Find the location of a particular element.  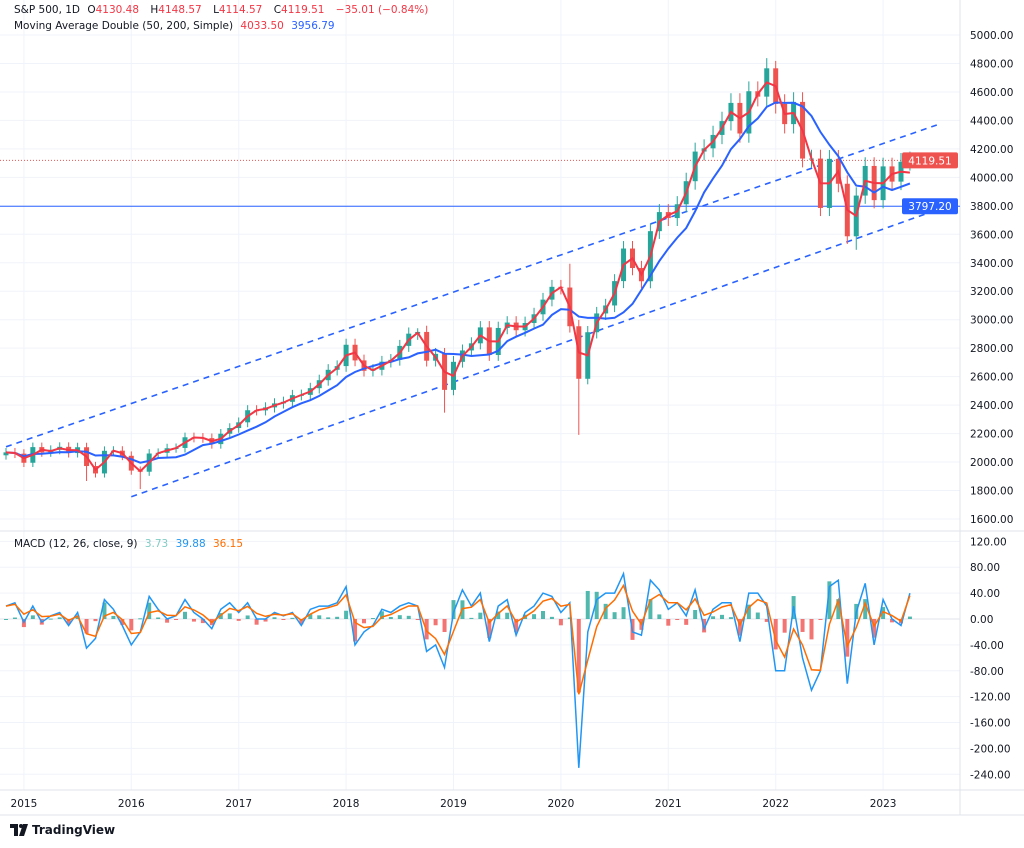

high-label: H is located at coordinates (154, 10).